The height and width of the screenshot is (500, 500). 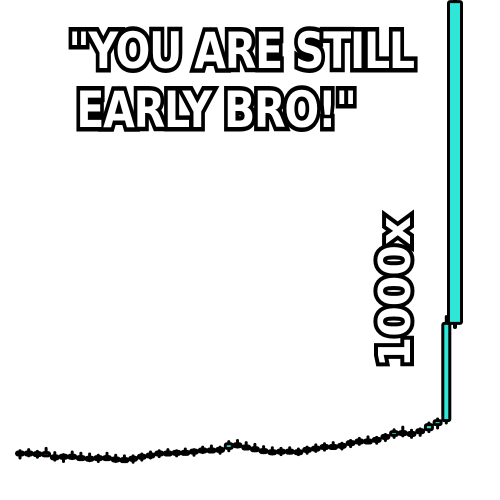 I want to click on caption-line-2: EARLY BRO!", so click(x=217, y=110).